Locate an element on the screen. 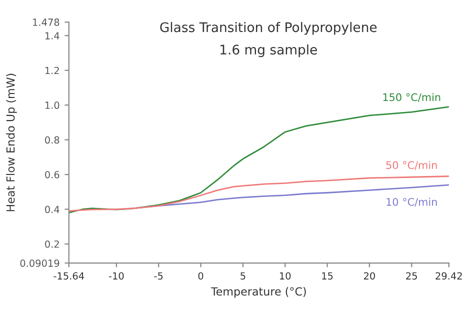  x-axis-title: Temperature (°C) is located at coordinates (258, 292).